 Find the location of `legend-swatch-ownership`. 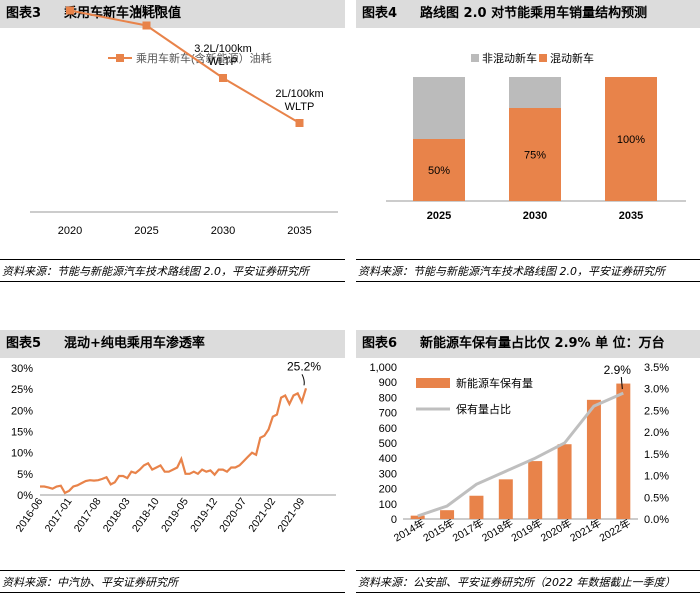

legend-swatch-ownership is located at coordinates (433, 383).